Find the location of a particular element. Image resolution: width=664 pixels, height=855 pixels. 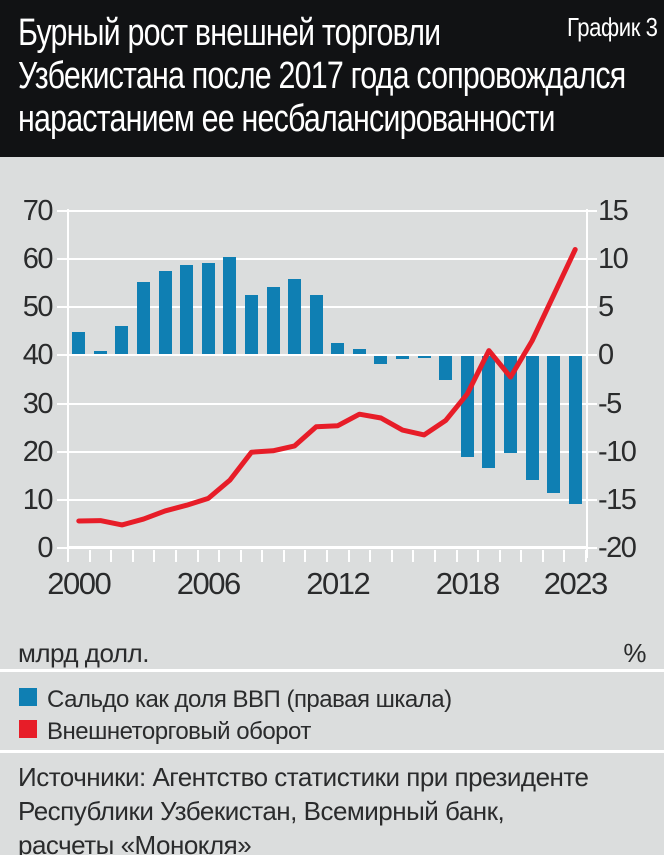

bar-2021 is located at coordinates (532, 418).